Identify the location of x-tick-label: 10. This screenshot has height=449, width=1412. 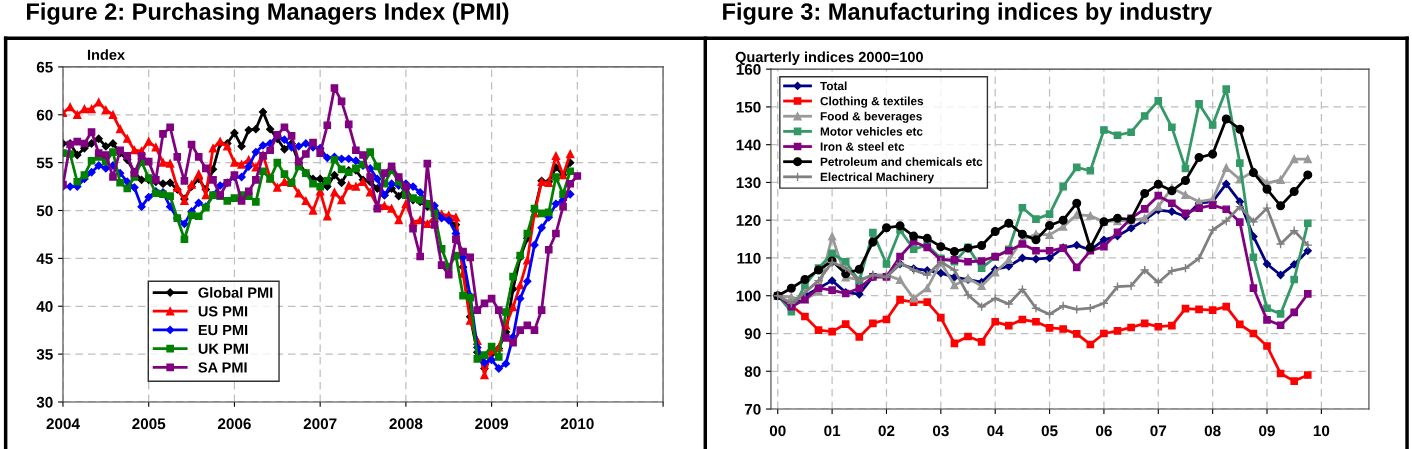
(1321, 431).